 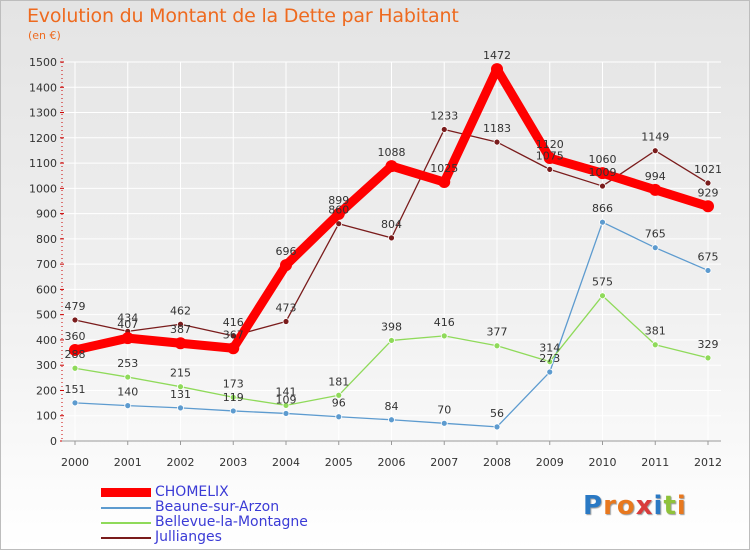 I want to click on y-tick-label: 500, so click(x=46, y=315).